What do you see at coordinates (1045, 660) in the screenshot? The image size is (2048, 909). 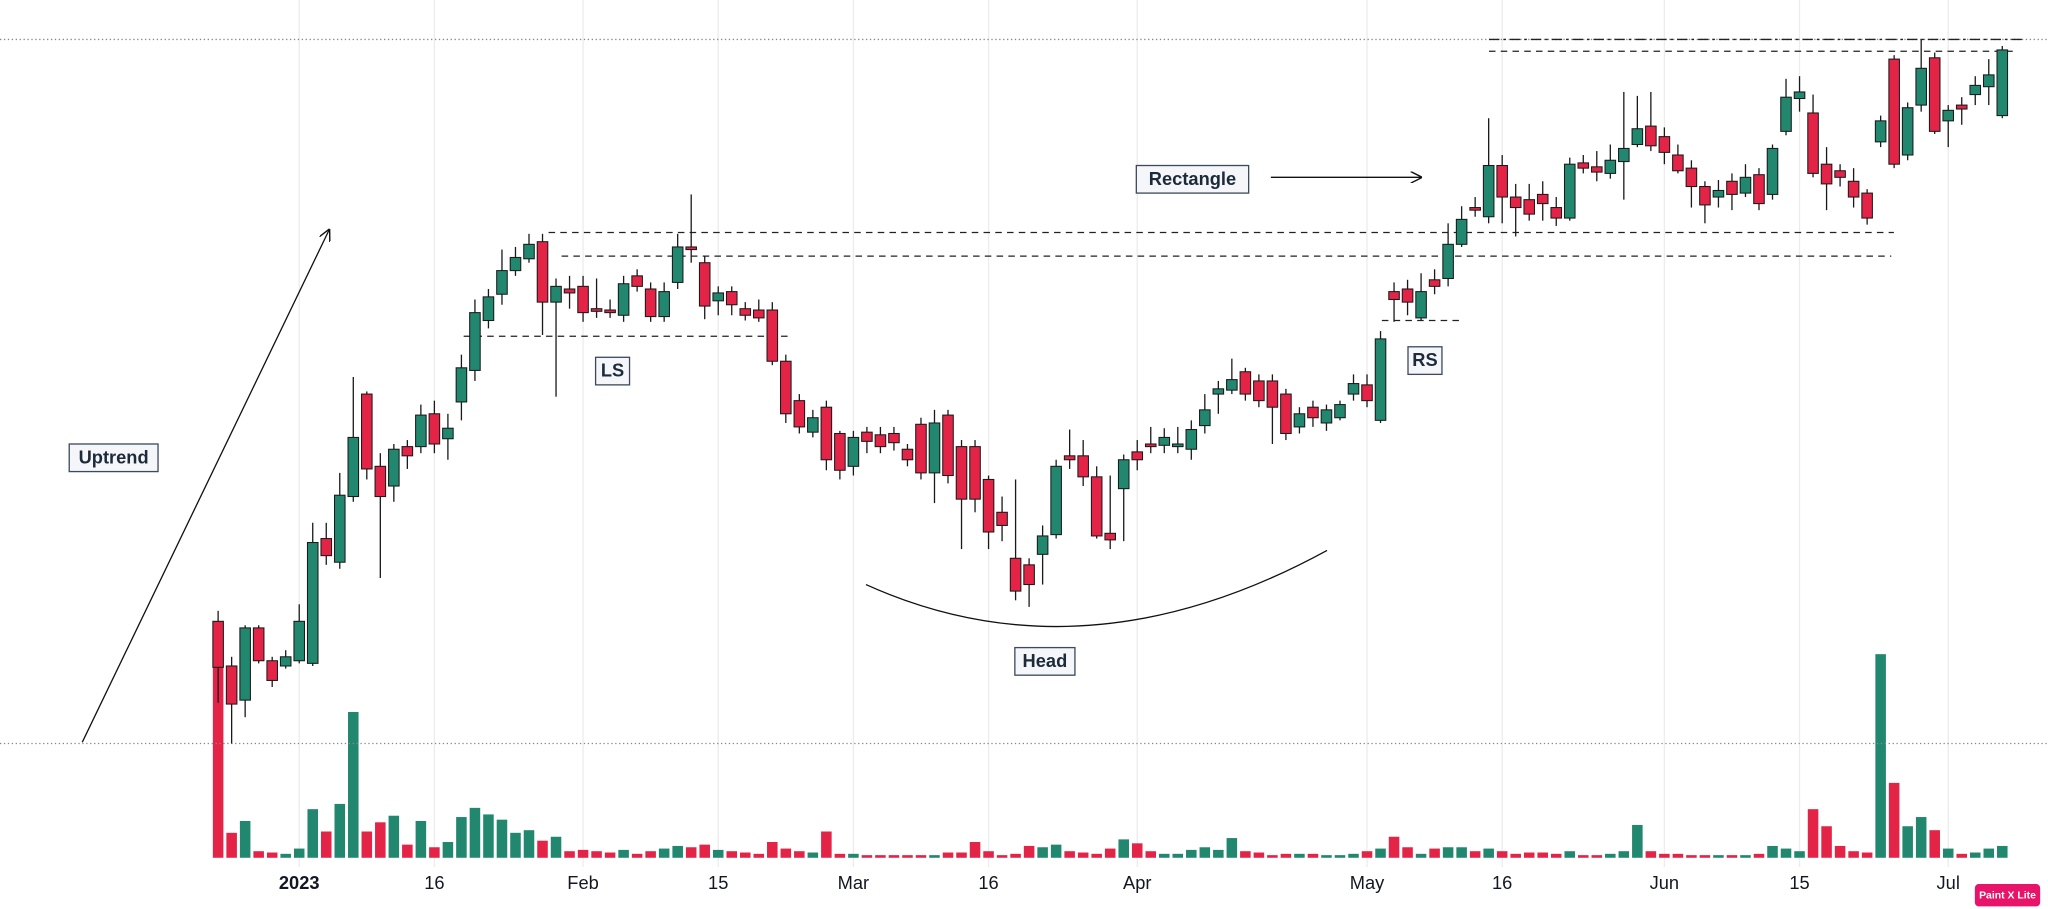 I see `annotation: Head` at bounding box center [1045, 660].